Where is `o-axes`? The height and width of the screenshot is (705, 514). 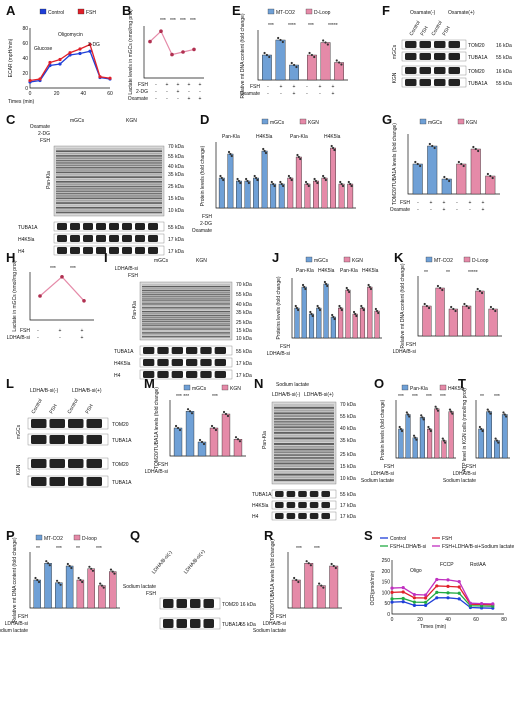
o-axes is located at coordinates (425, 429).